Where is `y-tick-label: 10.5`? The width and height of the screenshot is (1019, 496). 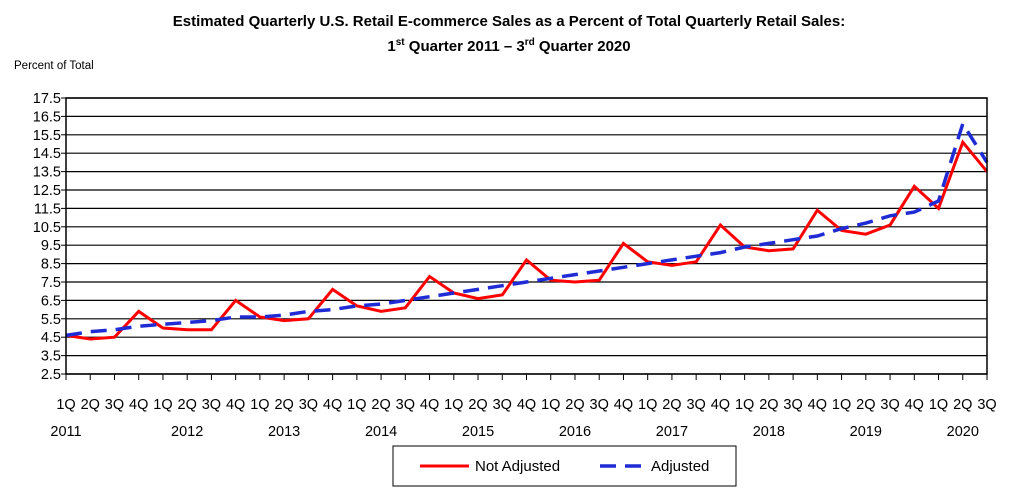
y-tick-label: 10.5 is located at coordinates (47, 228).